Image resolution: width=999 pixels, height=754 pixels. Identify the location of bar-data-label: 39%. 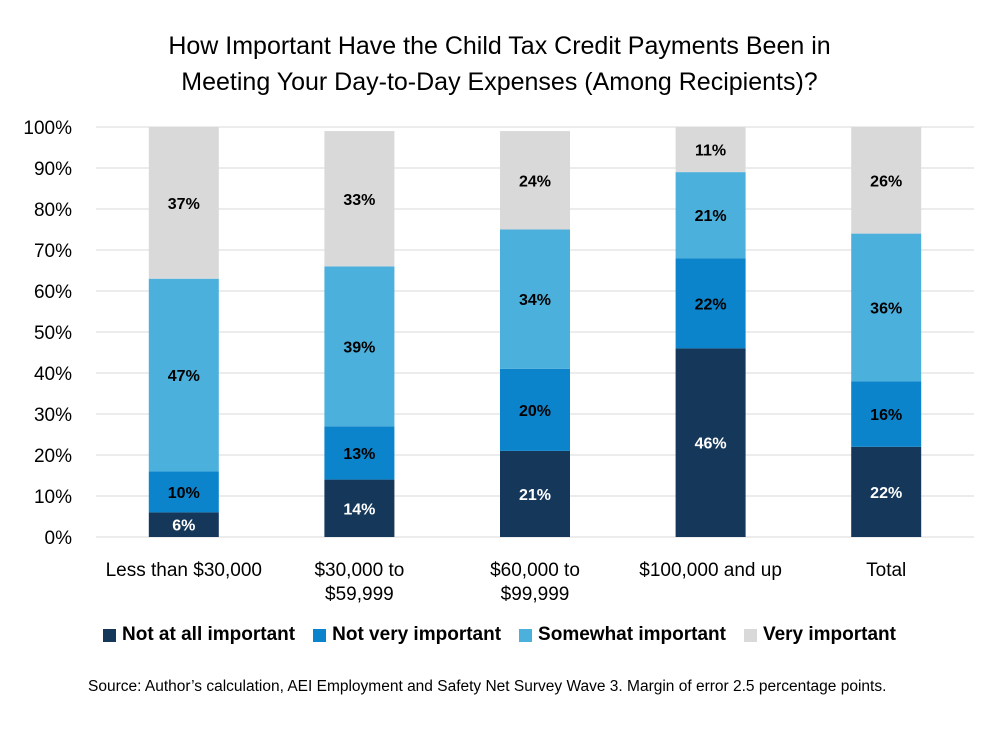
(359, 347).